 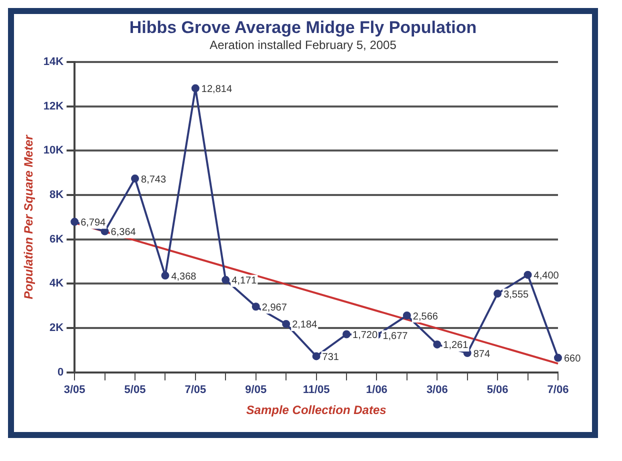 What do you see at coordinates (123, 232) in the screenshot?
I see `data-label: 6,364` at bounding box center [123, 232].